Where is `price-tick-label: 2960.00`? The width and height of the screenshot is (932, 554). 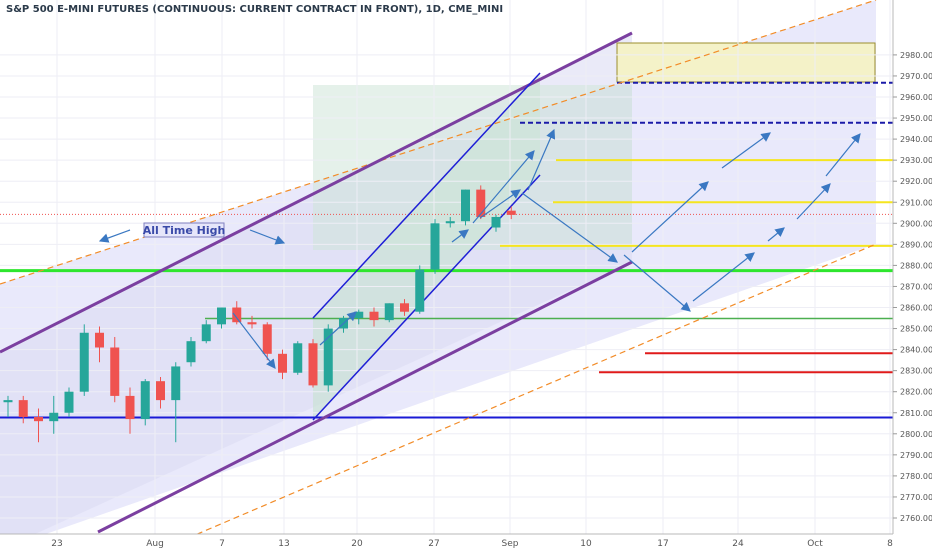
price-tick-label: 2960.00 is located at coordinates (916, 97).